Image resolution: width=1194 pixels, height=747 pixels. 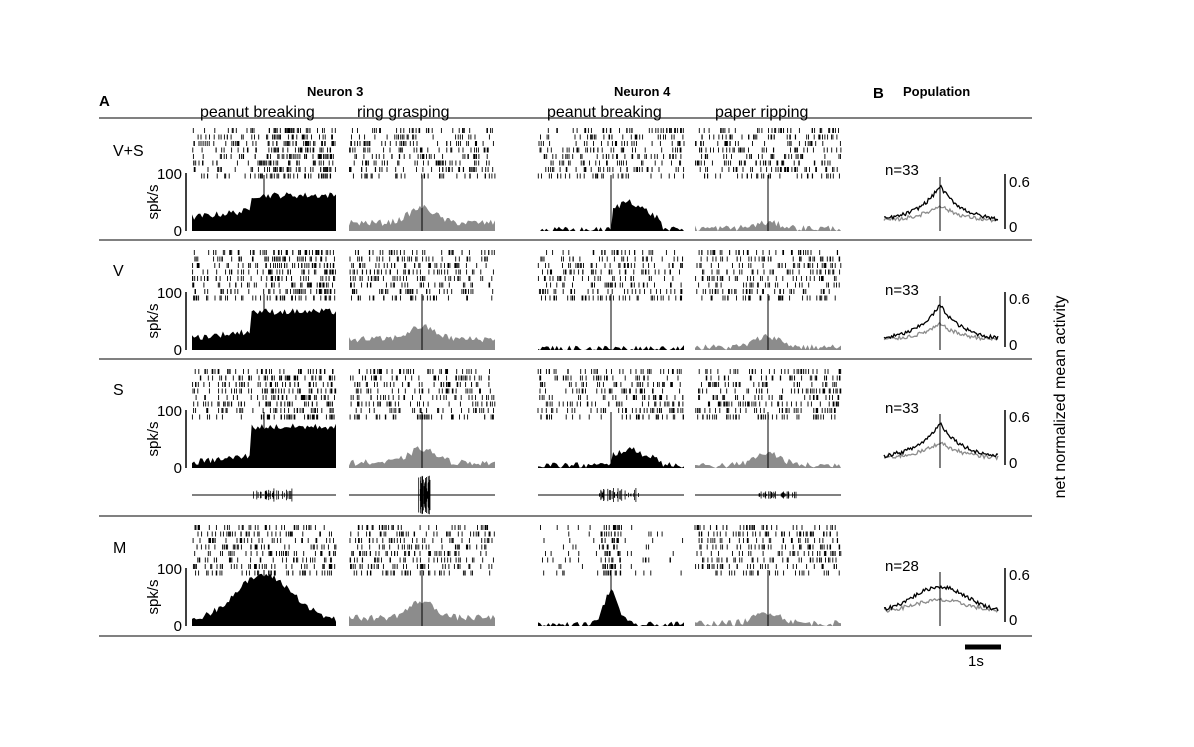 I want to click on neuron-3-condition-2-label: ring grasping, so click(x=403, y=112).